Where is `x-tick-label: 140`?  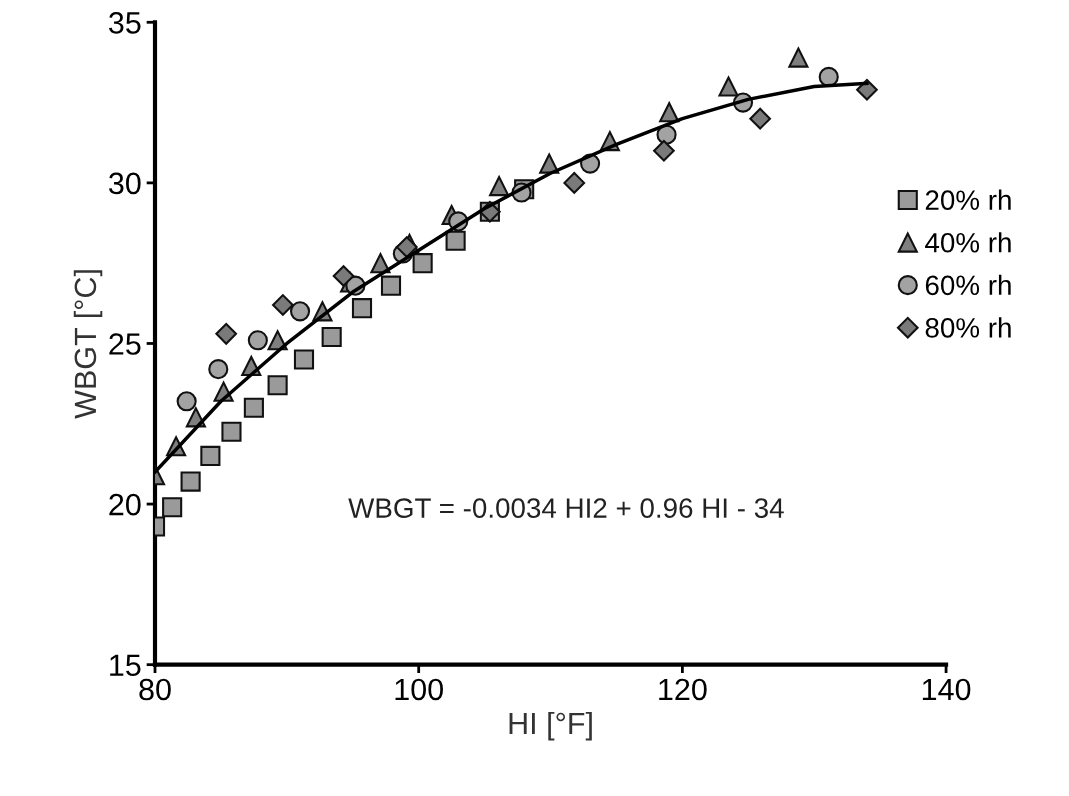
x-tick-label: 140 is located at coordinates (946, 689).